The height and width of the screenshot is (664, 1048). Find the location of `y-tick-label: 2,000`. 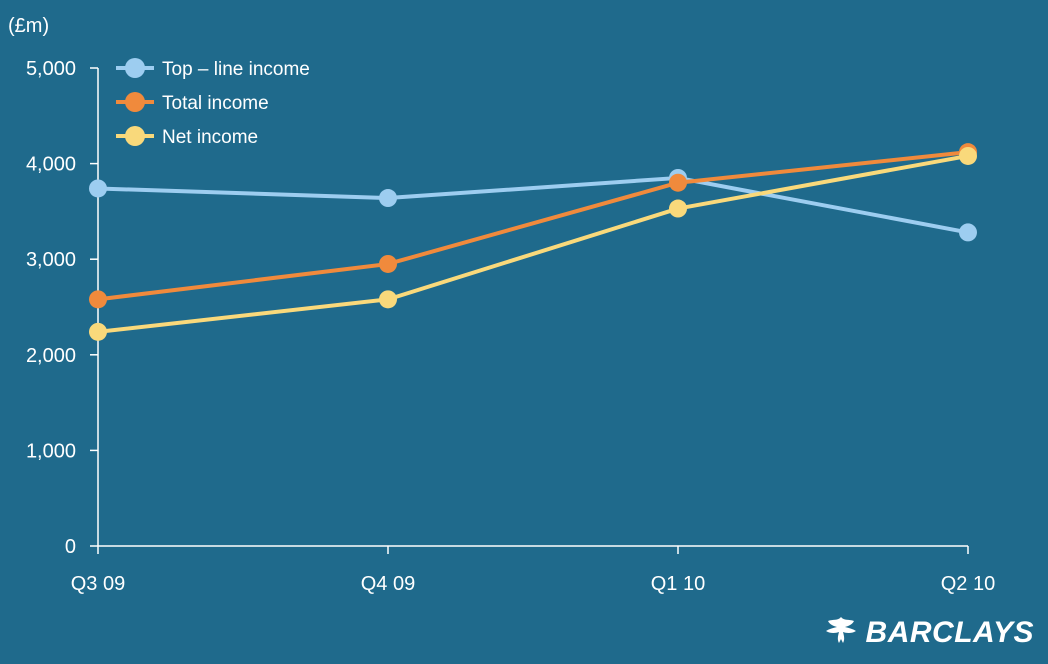

y-tick-label: 2,000 is located at coordinates (51, 356).